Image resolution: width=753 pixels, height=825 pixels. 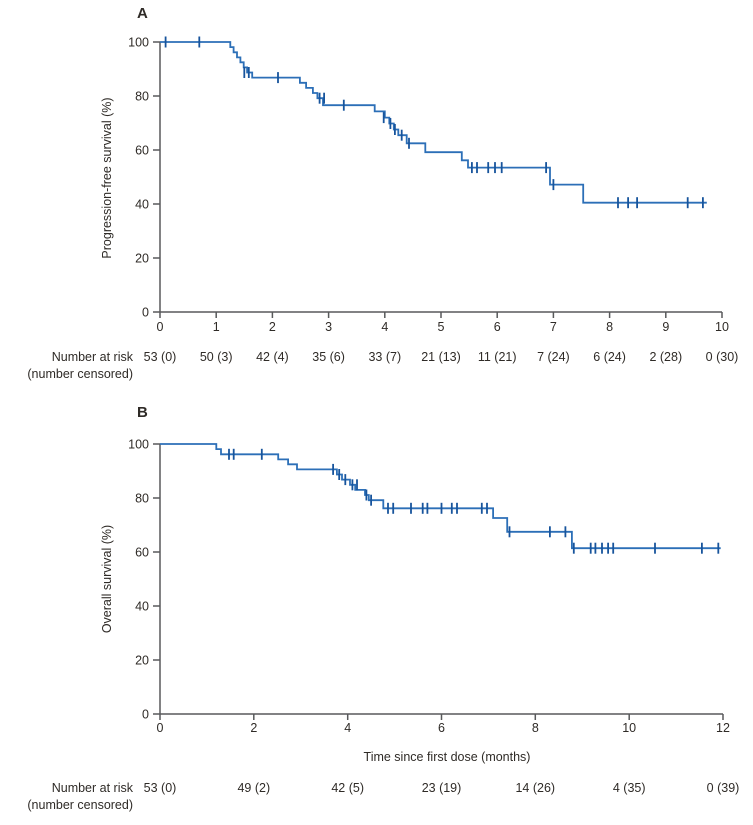 What do you see at coordinates (442, 788) in the screenshot?
I see `panel-b-risk-value: 23 (19)` at bounding box center [442, 788].